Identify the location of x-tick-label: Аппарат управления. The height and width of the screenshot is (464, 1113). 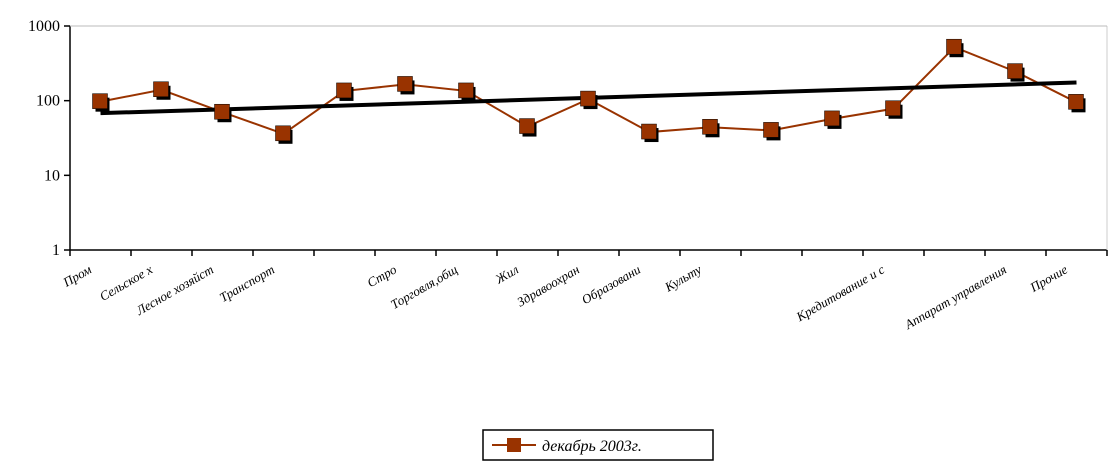
(955, 297).